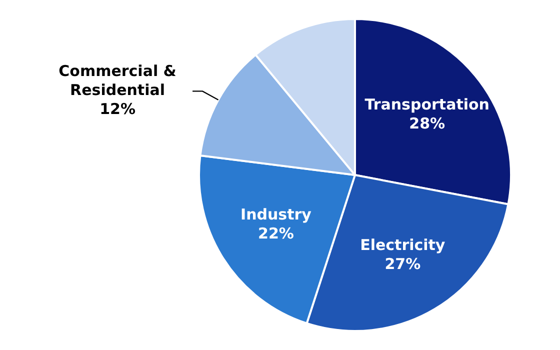  I want to click on data-label: 12%, so click(118, 109).